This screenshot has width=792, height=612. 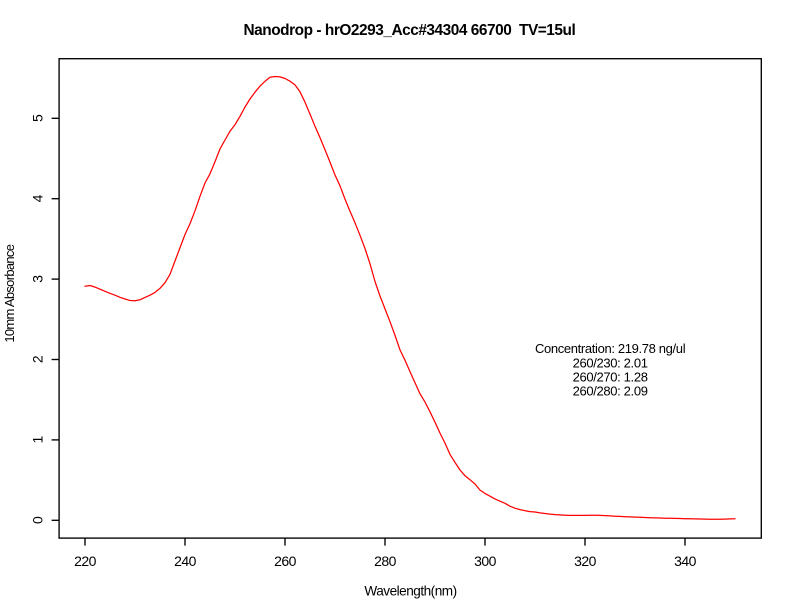 I want to click on svg-text: 3, so click(x=38, y=279).